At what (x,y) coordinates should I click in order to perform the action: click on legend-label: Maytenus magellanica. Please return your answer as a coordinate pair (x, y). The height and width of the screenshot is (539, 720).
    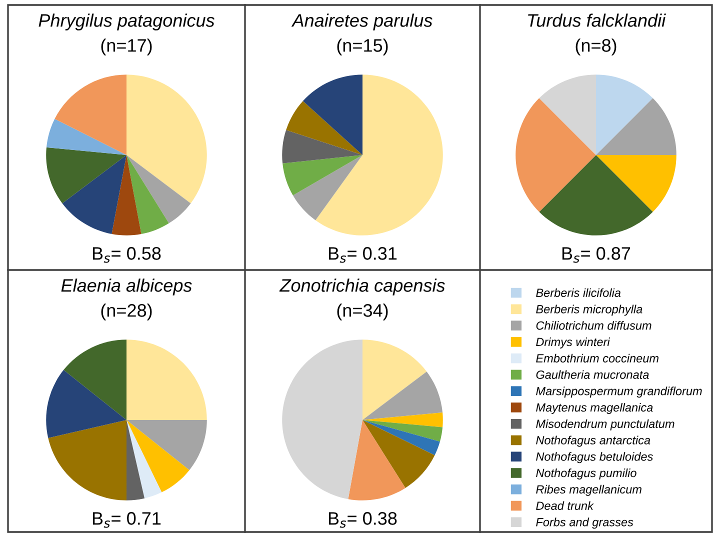
    Looking at the image, I should click on (594, 408).